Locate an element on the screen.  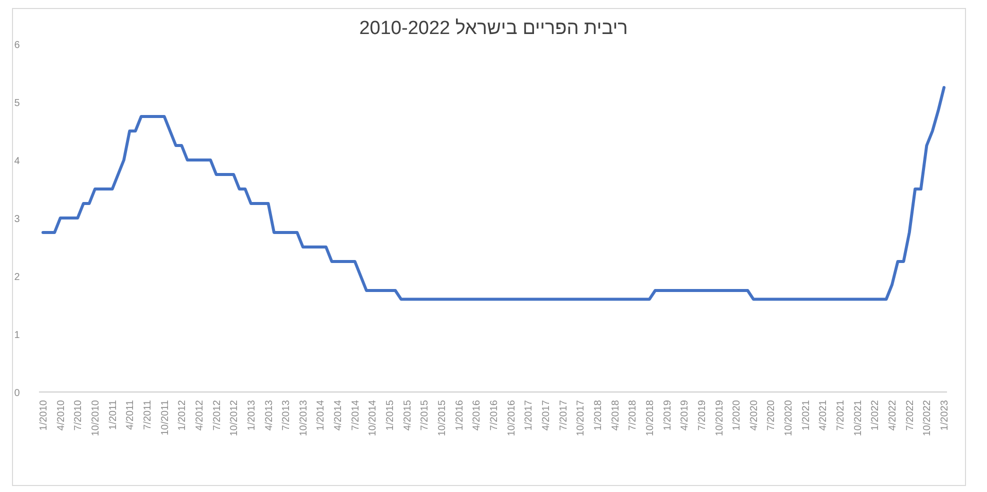
x-tick-label: 10/2010 is located at coordinates (96, 418).